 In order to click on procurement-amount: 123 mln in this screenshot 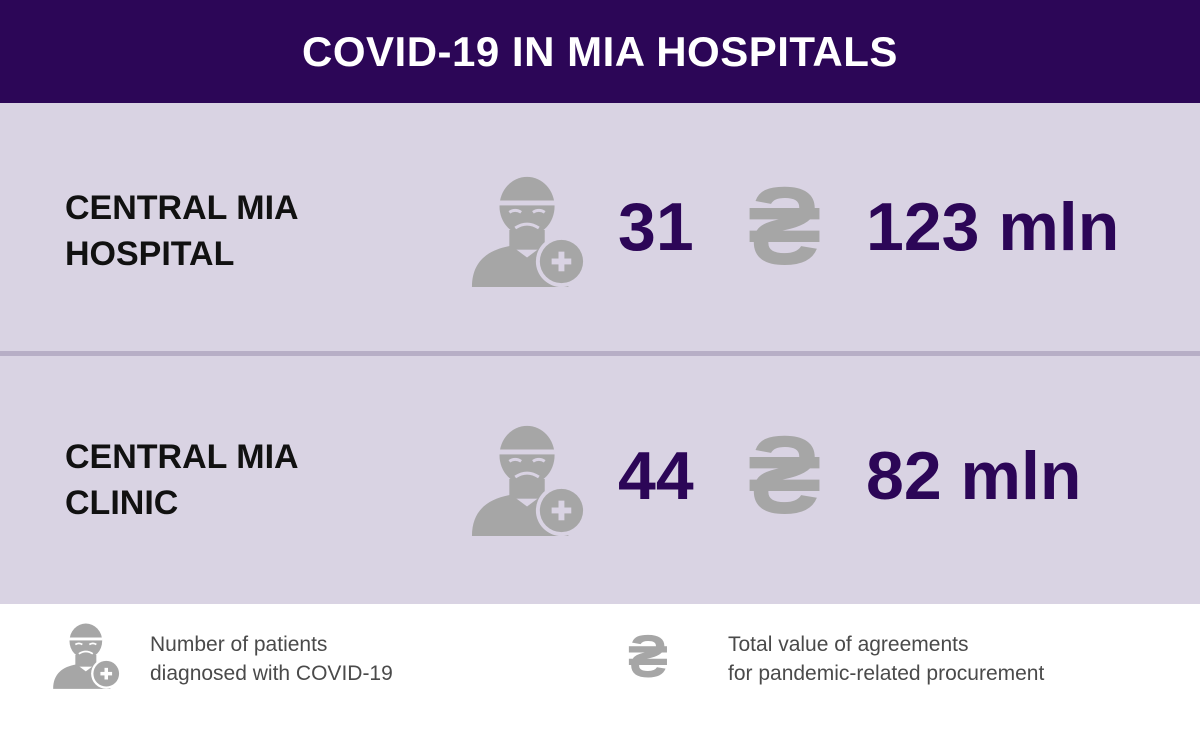, I will do `click(993, 227)`.